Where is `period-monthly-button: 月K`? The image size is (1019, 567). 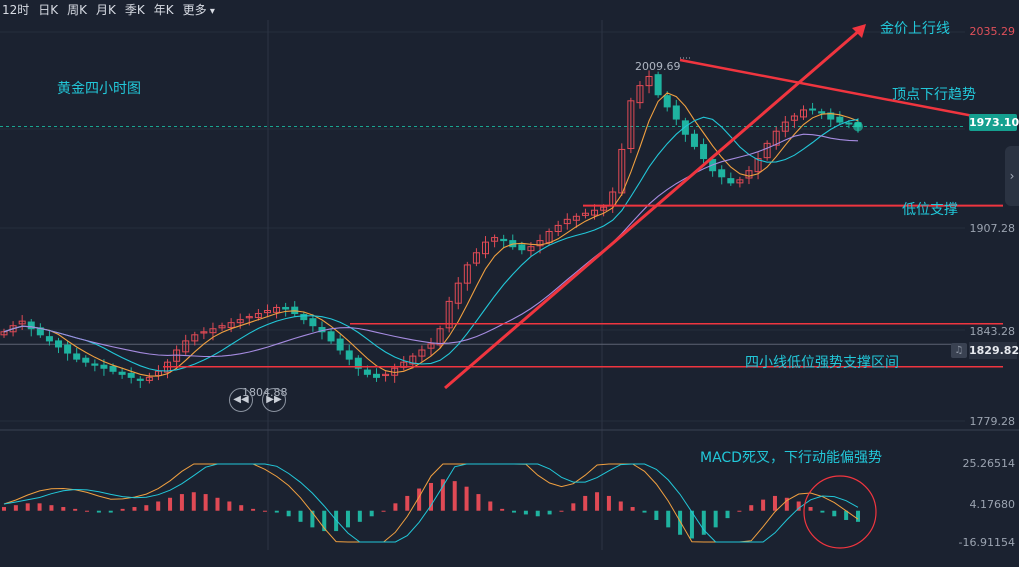
period-monthly-button: 月K is located at coordinates (106, 9).